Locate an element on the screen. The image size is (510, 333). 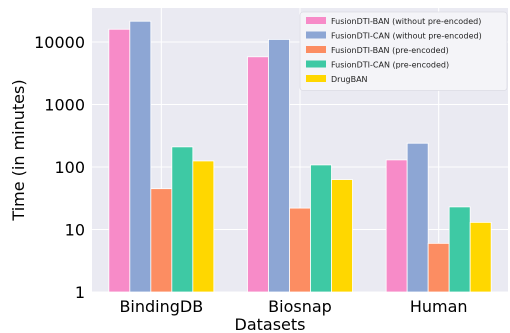
y-tick-label: 1000 is located at coordinates (64, 105).